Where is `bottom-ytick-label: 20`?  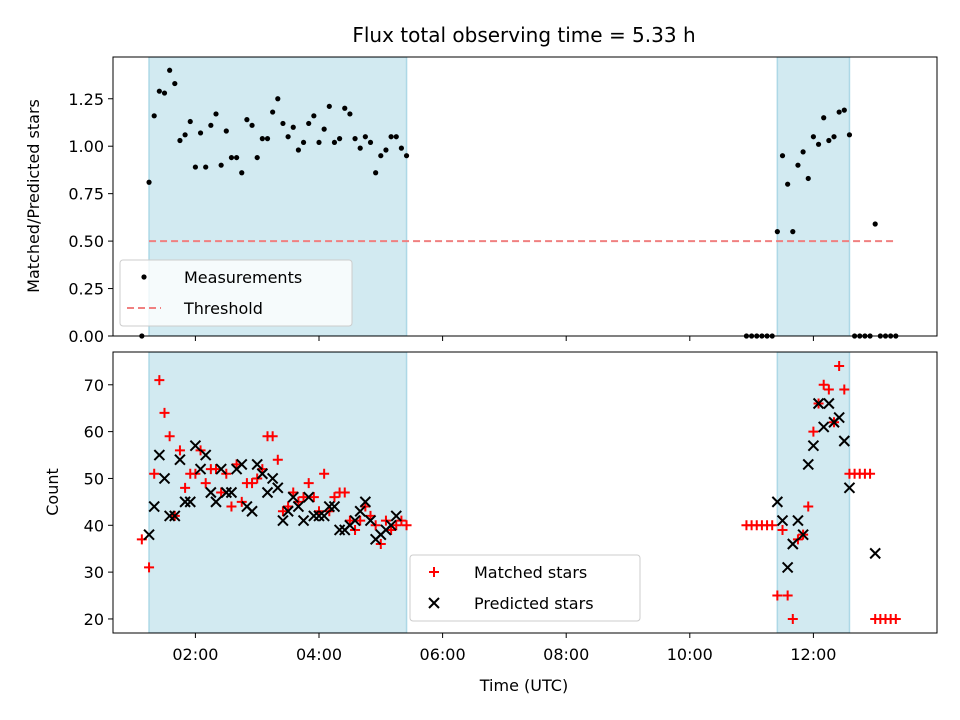 bottom-ytick-label: 20 is located at coordinates (94, 619).